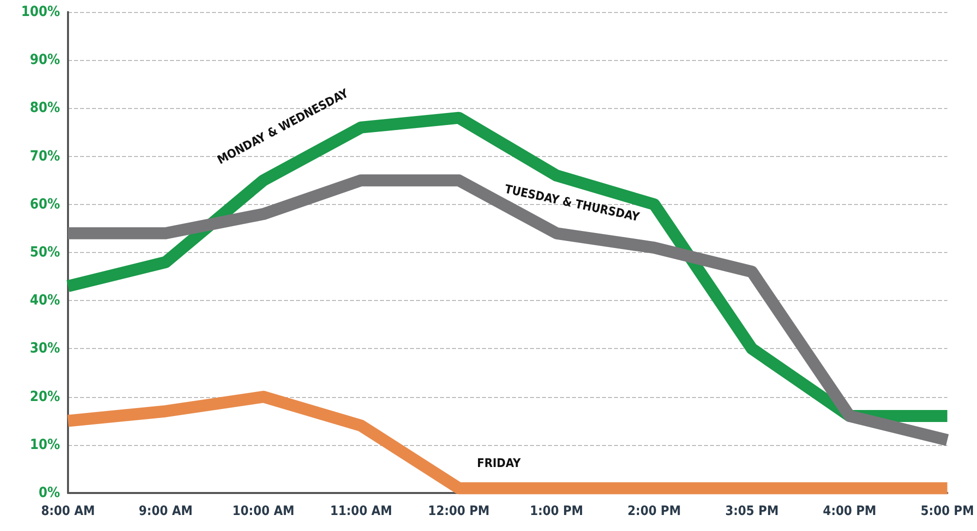 This screenshot has height=531, width=977. What do you see at coordinates (45, 156) in the screenshot?
I see `y-tick-label: 70%` at bounding box center [45, 156].